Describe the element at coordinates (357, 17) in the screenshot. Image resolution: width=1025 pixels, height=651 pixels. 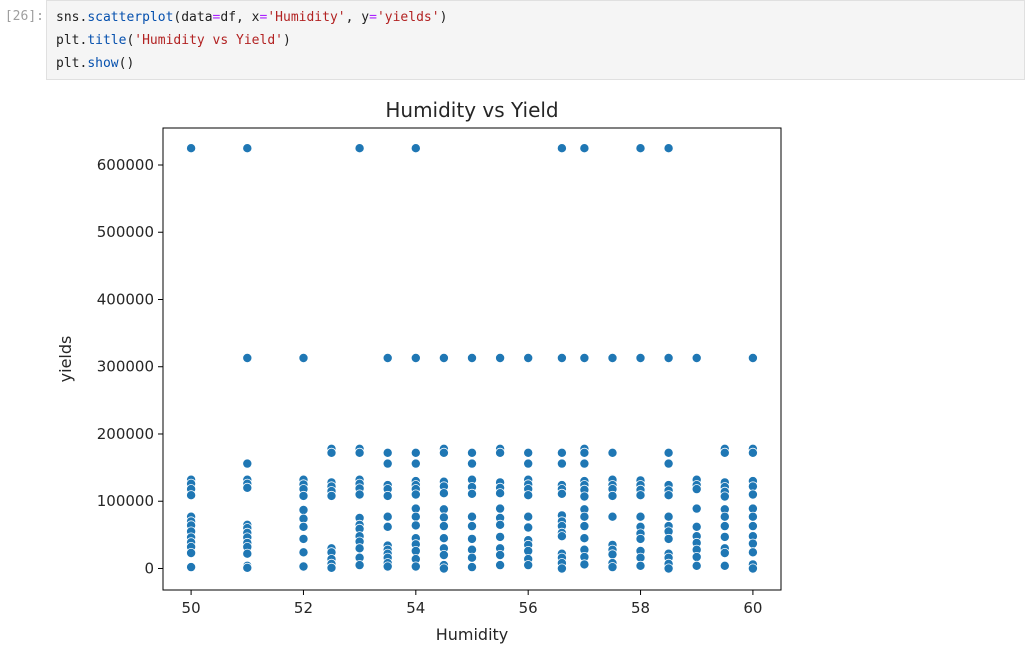
I see `code-token: , y` at that location.